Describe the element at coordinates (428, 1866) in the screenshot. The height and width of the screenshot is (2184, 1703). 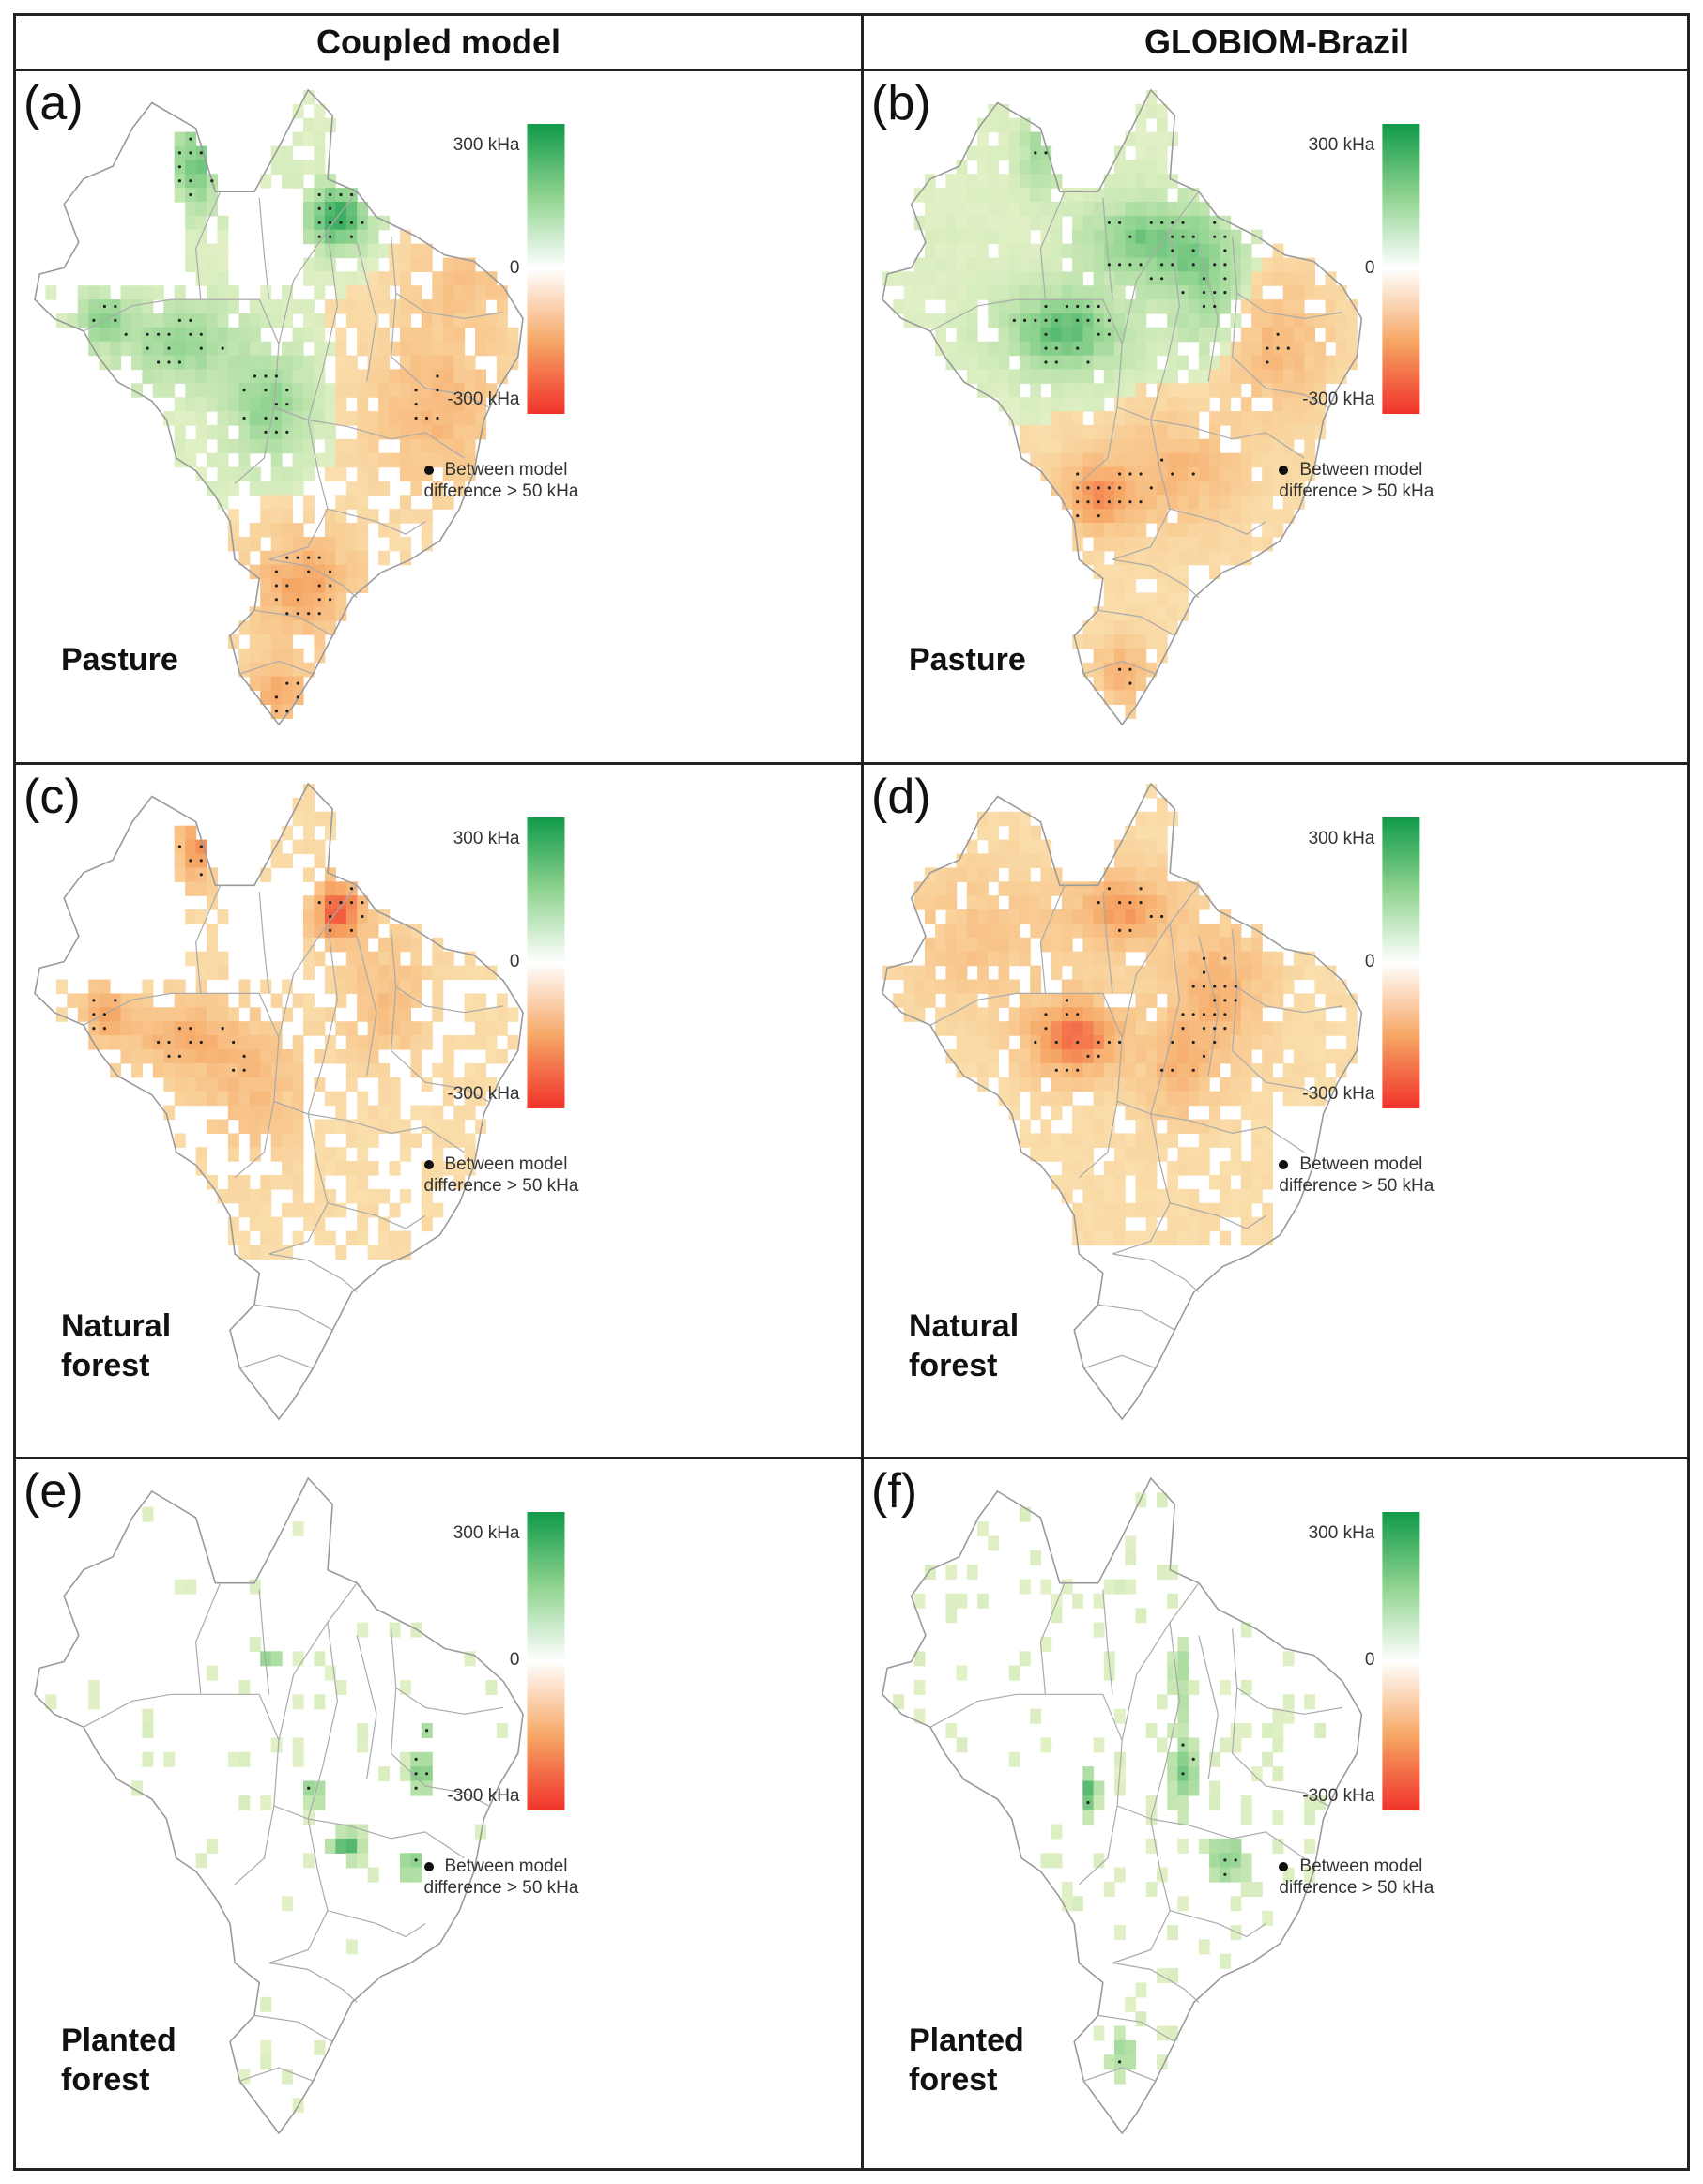
I see `legend-dot-icon` at that location.